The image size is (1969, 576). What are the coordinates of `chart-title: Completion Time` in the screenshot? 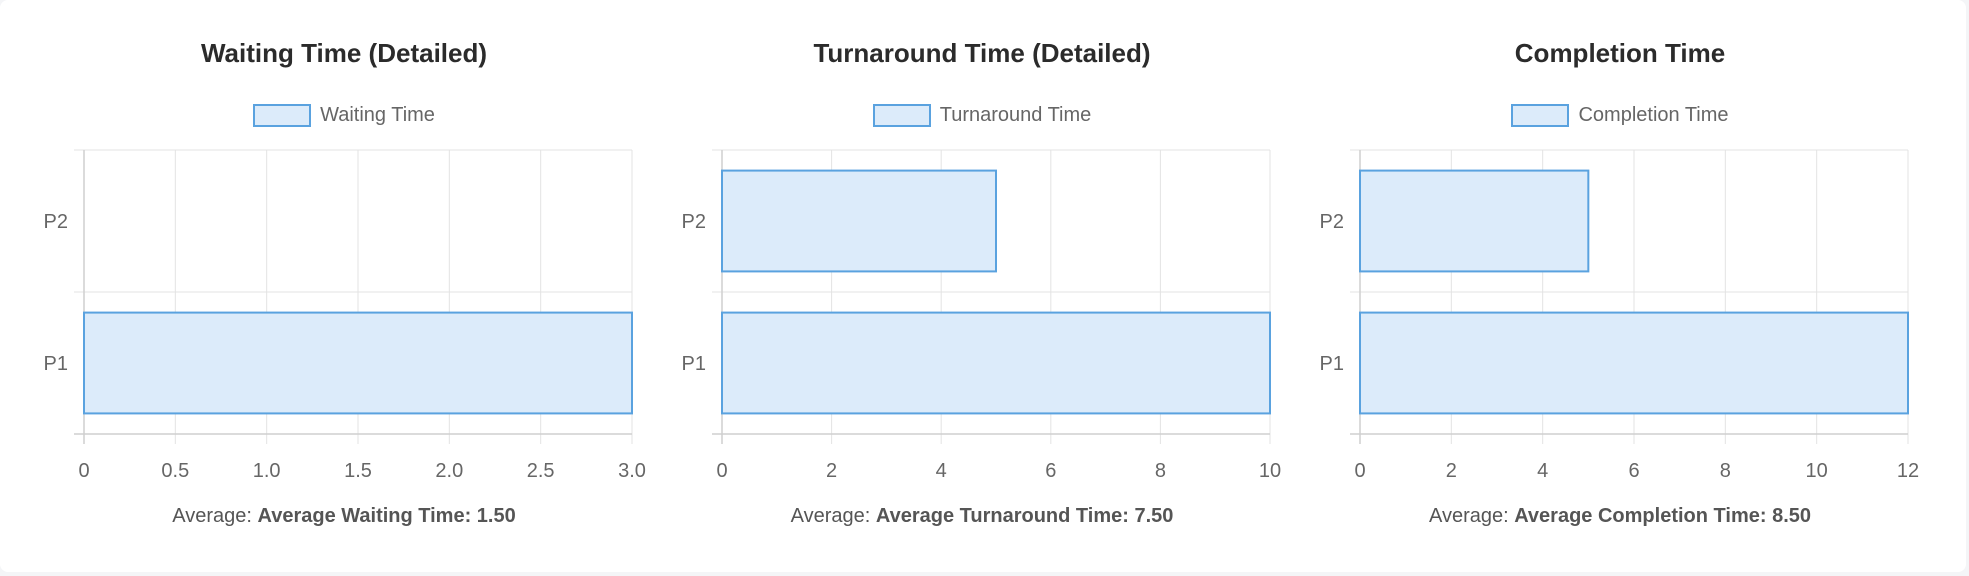 It's located at (1620, 53).